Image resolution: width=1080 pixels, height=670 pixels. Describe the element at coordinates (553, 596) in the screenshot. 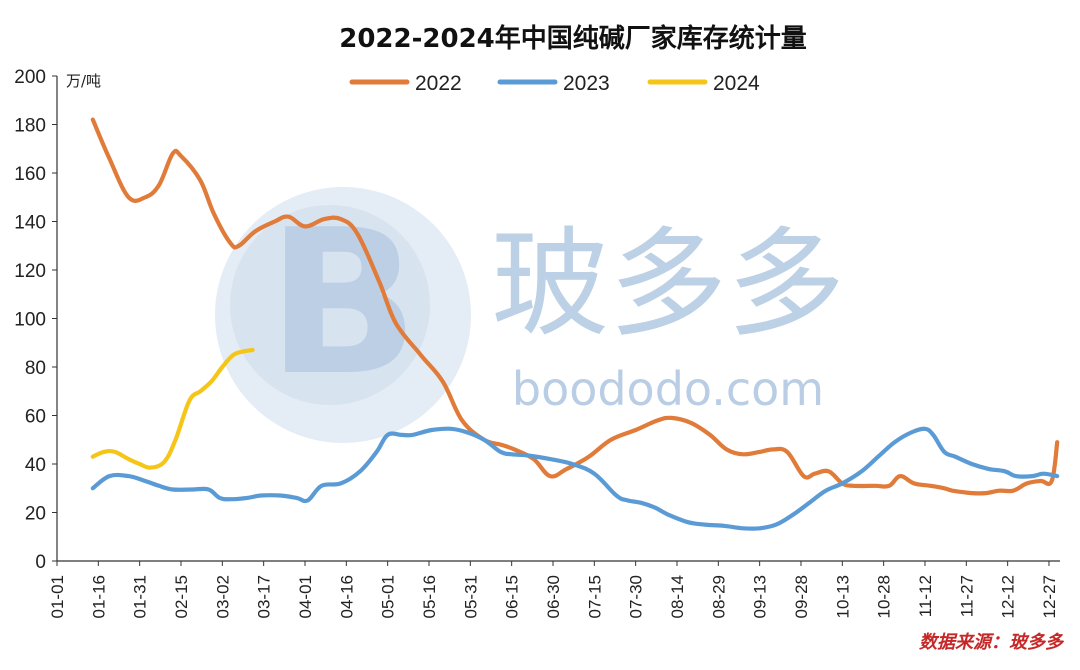

I see `x-tick-label: 06-30` at that location.